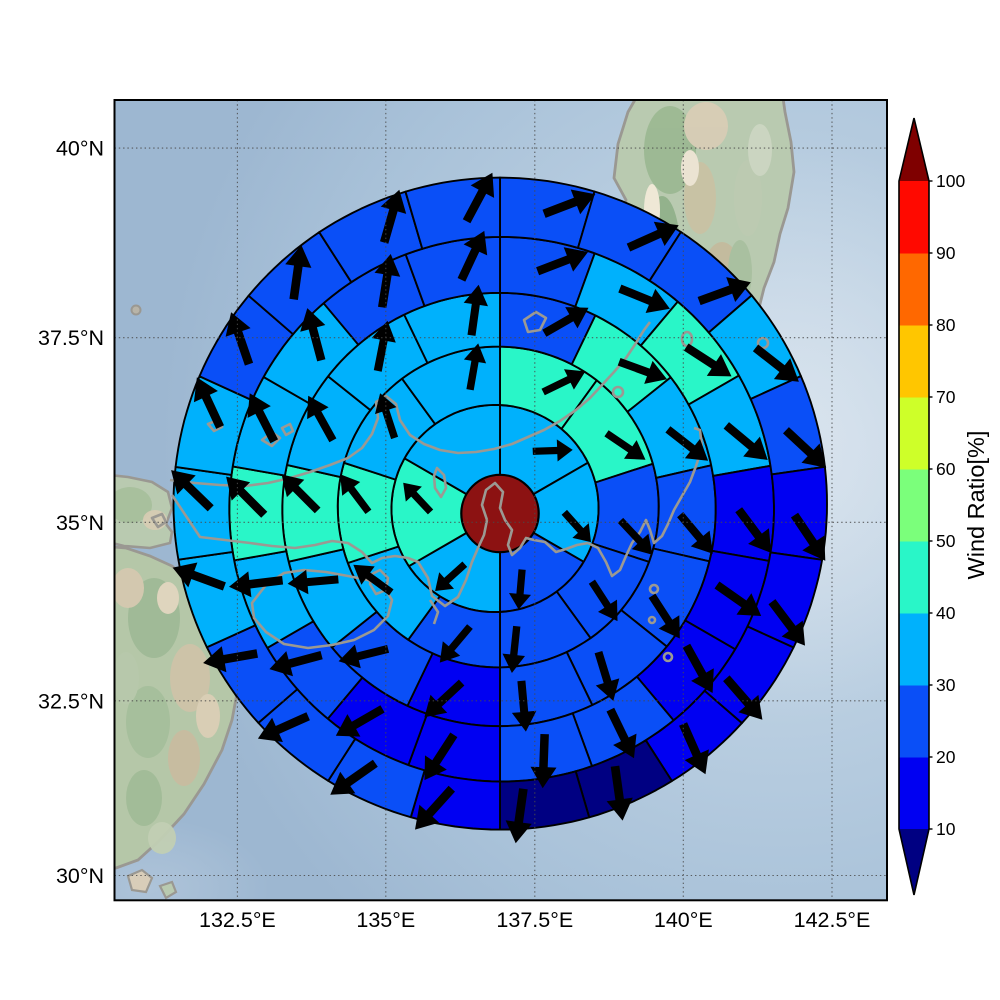 The image size is (1000, 1000). Describe the element at coordinates (946, 325) in the screenshot. I see `svg-text: 80` at that location.